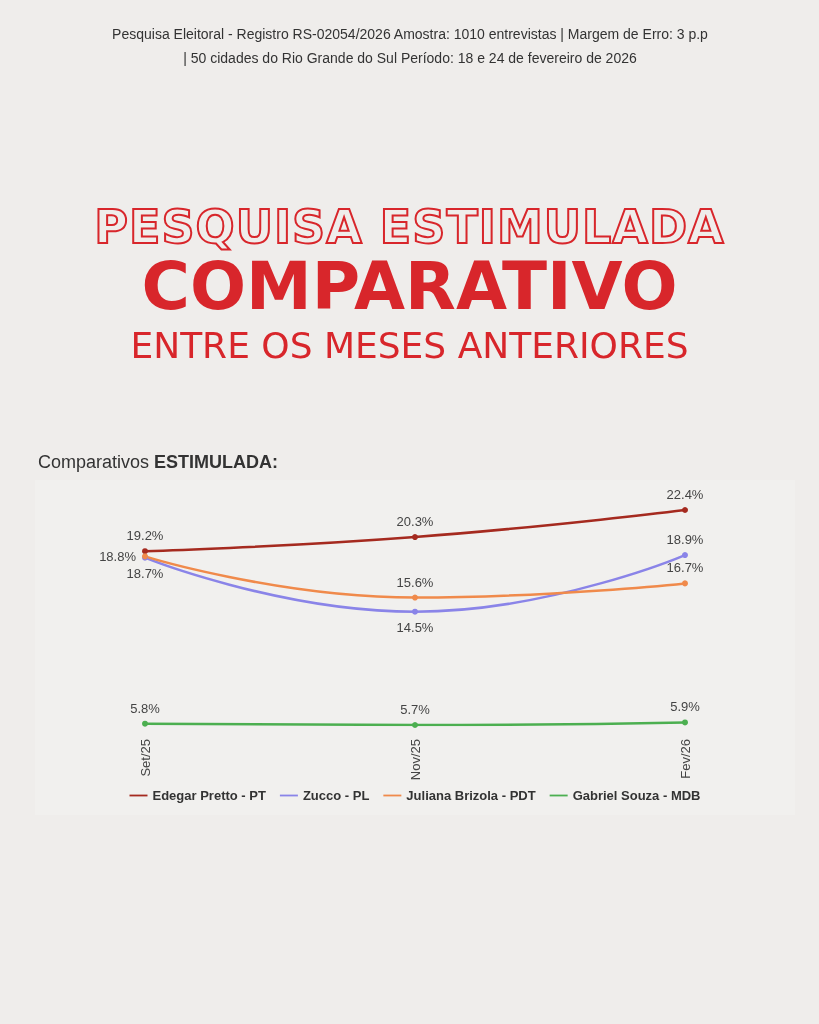 The image size is (819, 1024). What do you see at coordinates (409, 345) in the screenshot?
I see `text: ENTRE OS MESES ANTERIORES` at bounding box center [409, 345].